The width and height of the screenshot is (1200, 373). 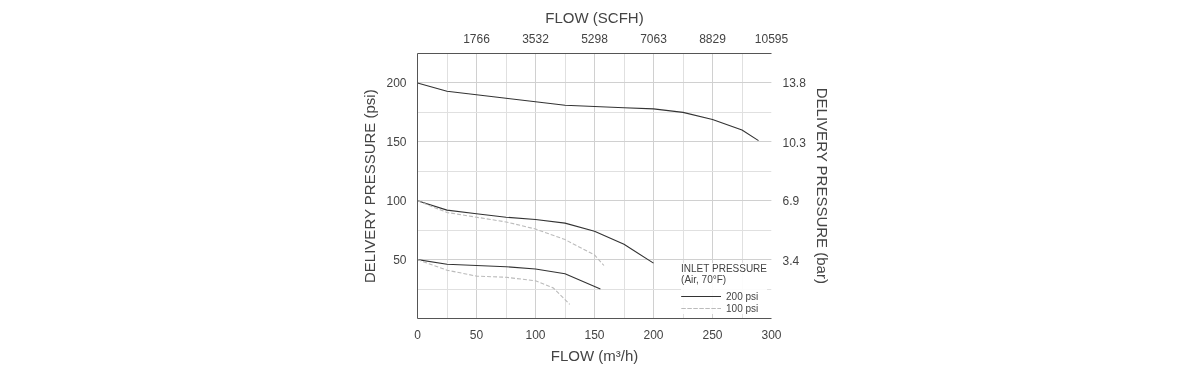 What do you see at coordinates (822, 185) in the screenshot?
I see `y2-axis-title: DELIVERY PRESSURE (bar)` at bounding box center [822, 185].